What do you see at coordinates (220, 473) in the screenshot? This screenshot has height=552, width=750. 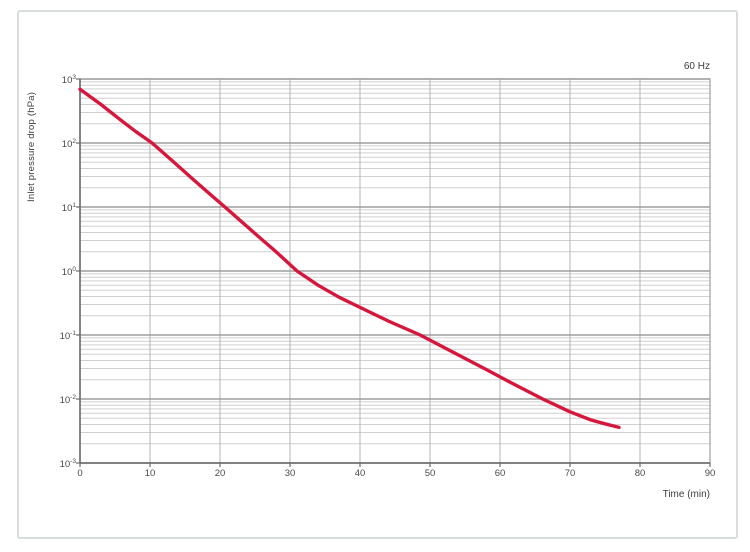 I see `x-tick-label: 20` at bounding box center [220, 473].